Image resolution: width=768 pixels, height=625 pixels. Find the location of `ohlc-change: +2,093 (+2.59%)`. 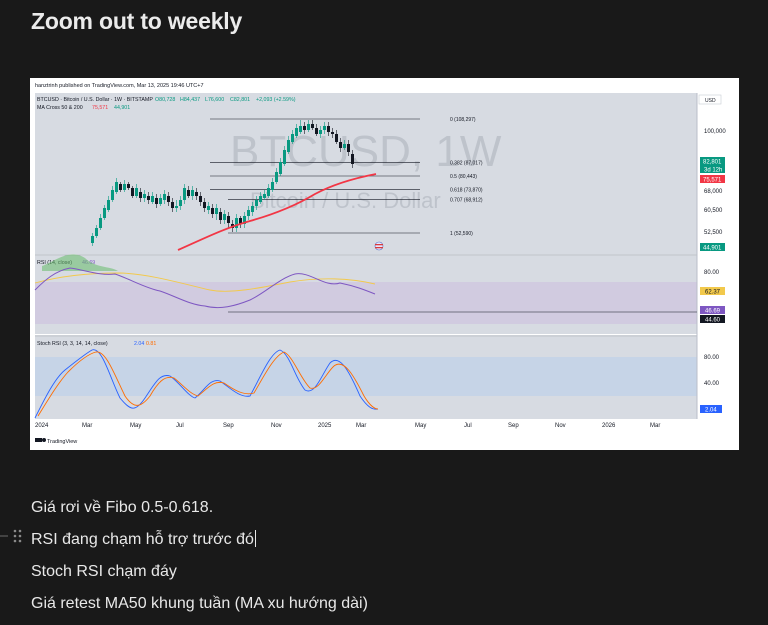

ohlc-change: +2,093 (+2.59%) is located at coordinates (276, 100).